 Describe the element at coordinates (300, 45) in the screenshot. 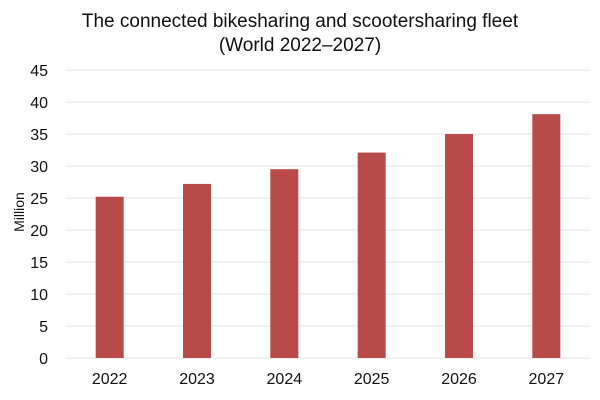

I see `chart-title-line-2: (World 2022–2027)` at that location.